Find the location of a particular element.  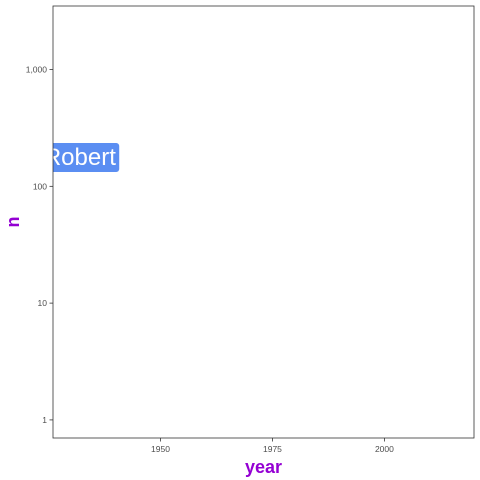

x-tick-label: 1975 is located at coordinates (272, 449).